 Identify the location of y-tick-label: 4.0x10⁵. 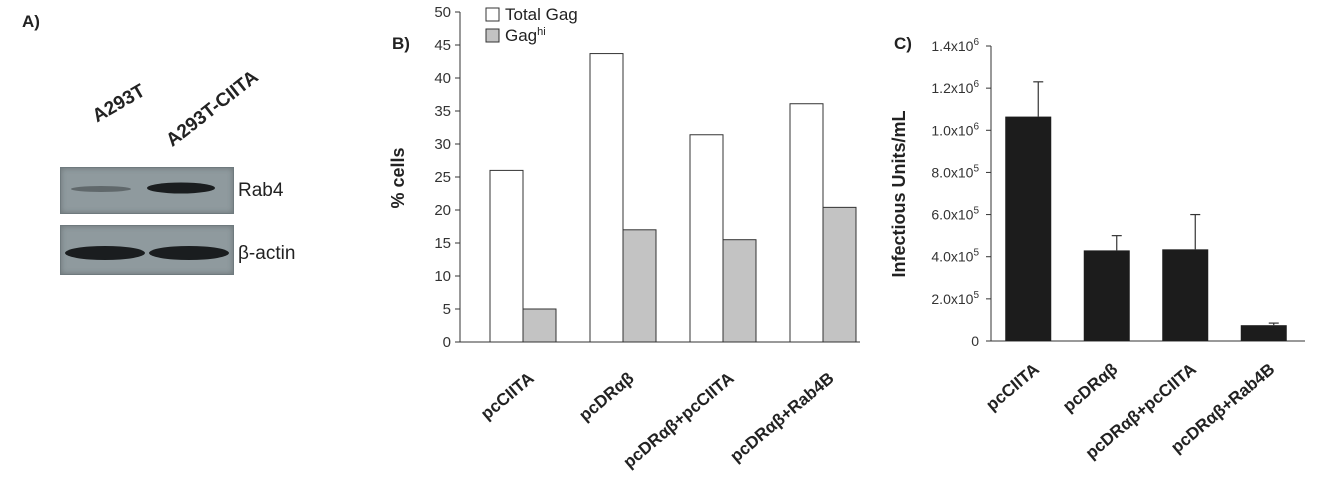
(955, 256).